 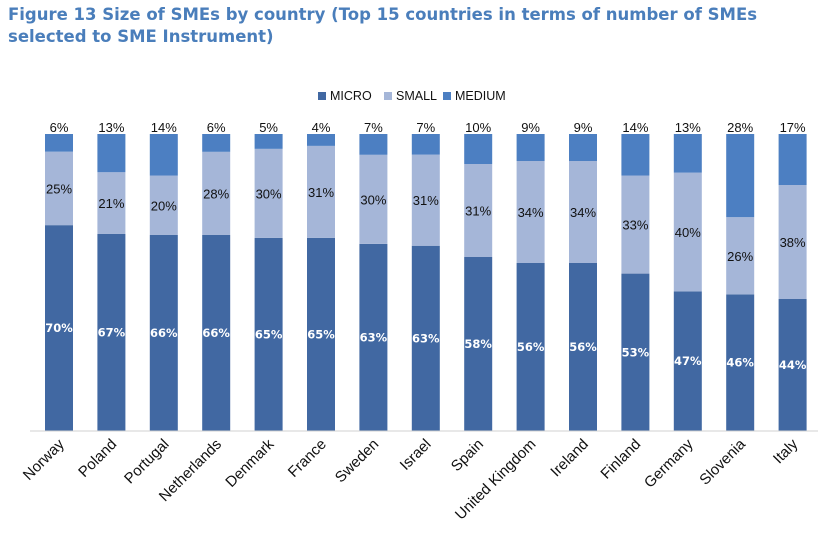 What do you see at coordinates (530, 127) in the screenshot?
I see `data-label-medium-united-kingdom: 9%` at bounding box center [530, 127].